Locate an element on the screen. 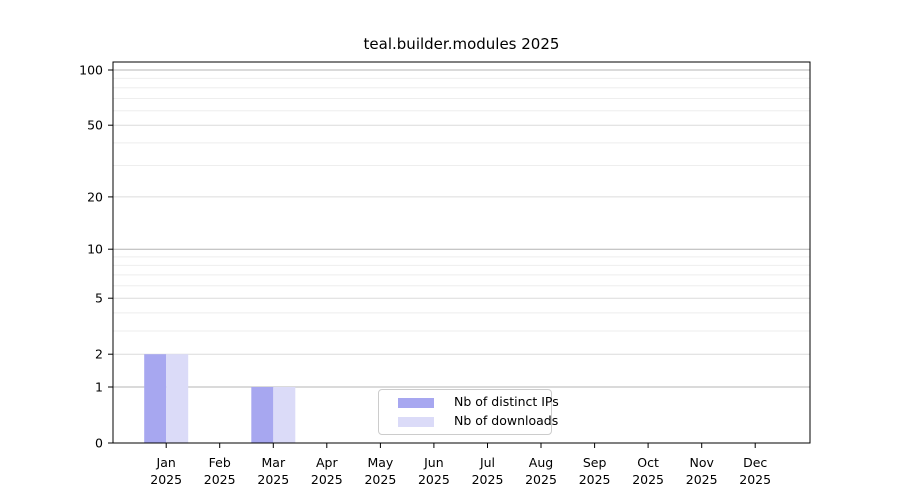 The height and width of the screenshot is (500, 900). x-tick-label-year-nov: 2025 is located at coordinates (702, 479).